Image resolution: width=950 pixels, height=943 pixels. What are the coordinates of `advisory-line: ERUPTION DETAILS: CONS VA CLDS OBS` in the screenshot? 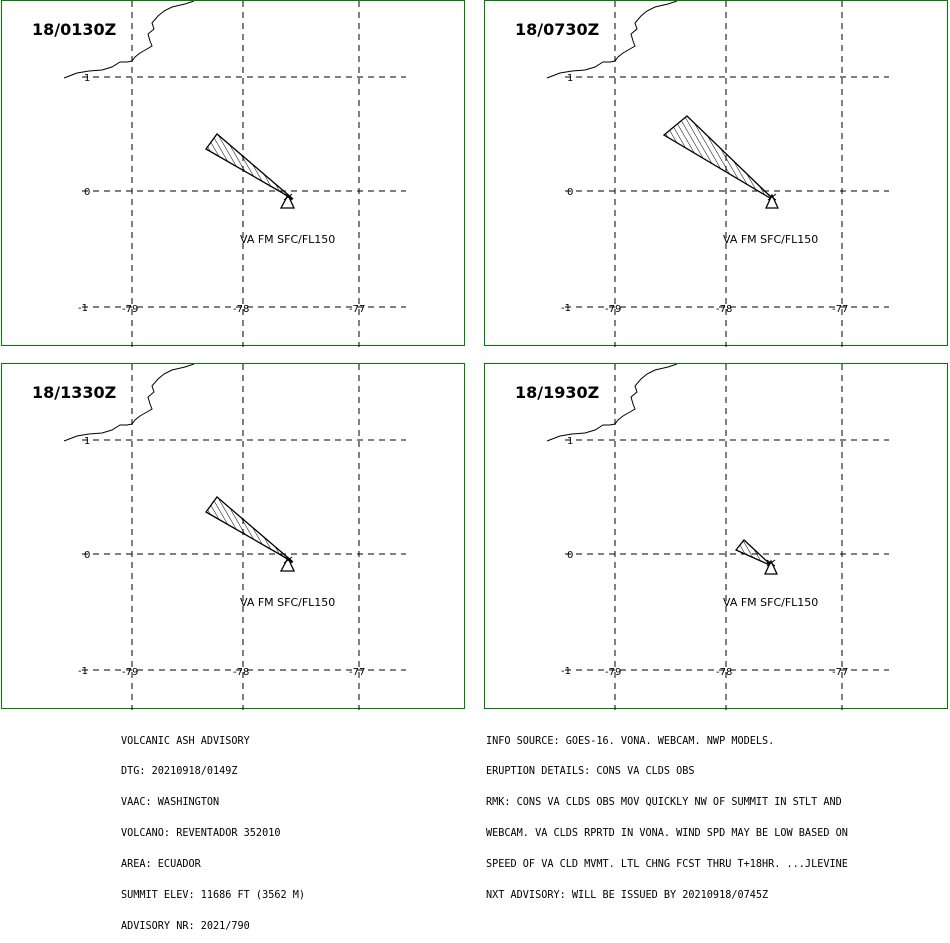 It's located at (590, 772).